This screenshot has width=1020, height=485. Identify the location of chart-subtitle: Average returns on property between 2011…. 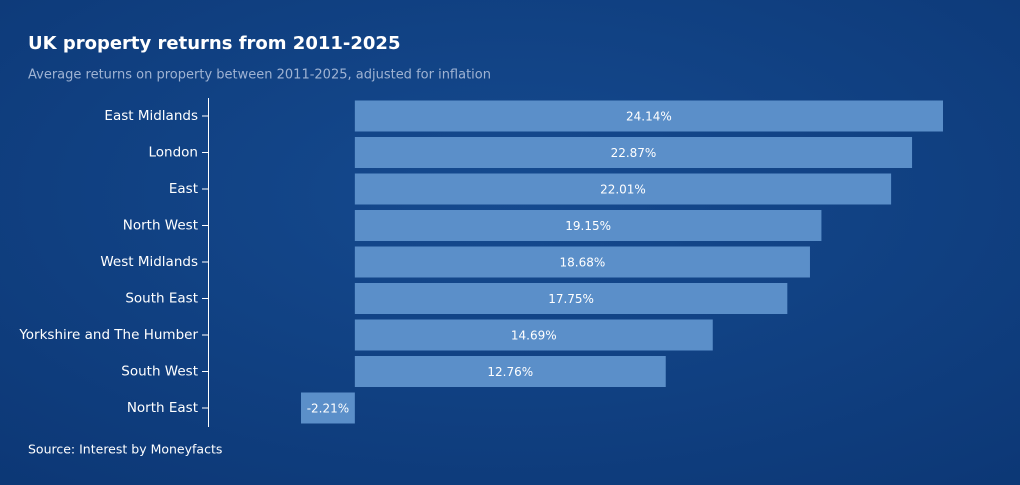
(259, 75).